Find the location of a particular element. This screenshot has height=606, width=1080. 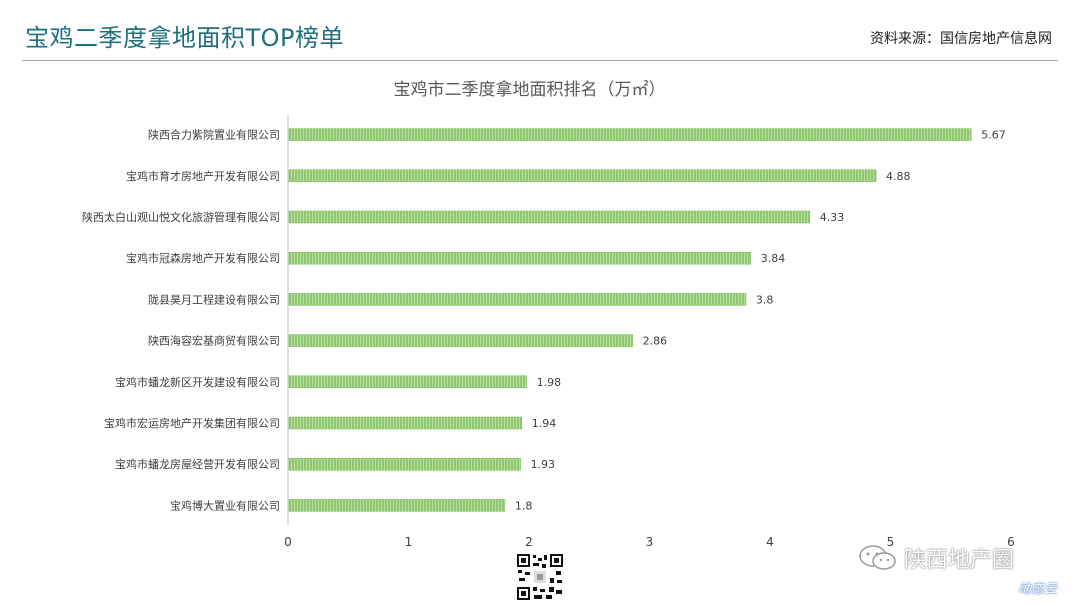

watermark-text: 陕西地产圈 is located at coordinates (959, 560).